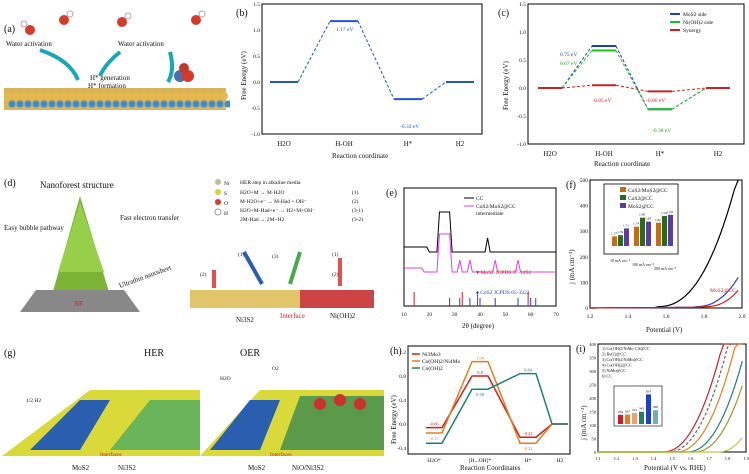 Image resolution: width=749 pixels, height=474 pixels. What do you see at coordinates (256, 57) in the screenshot?
I see `ytick-label: 0.5` at bounding box center [256, 57].